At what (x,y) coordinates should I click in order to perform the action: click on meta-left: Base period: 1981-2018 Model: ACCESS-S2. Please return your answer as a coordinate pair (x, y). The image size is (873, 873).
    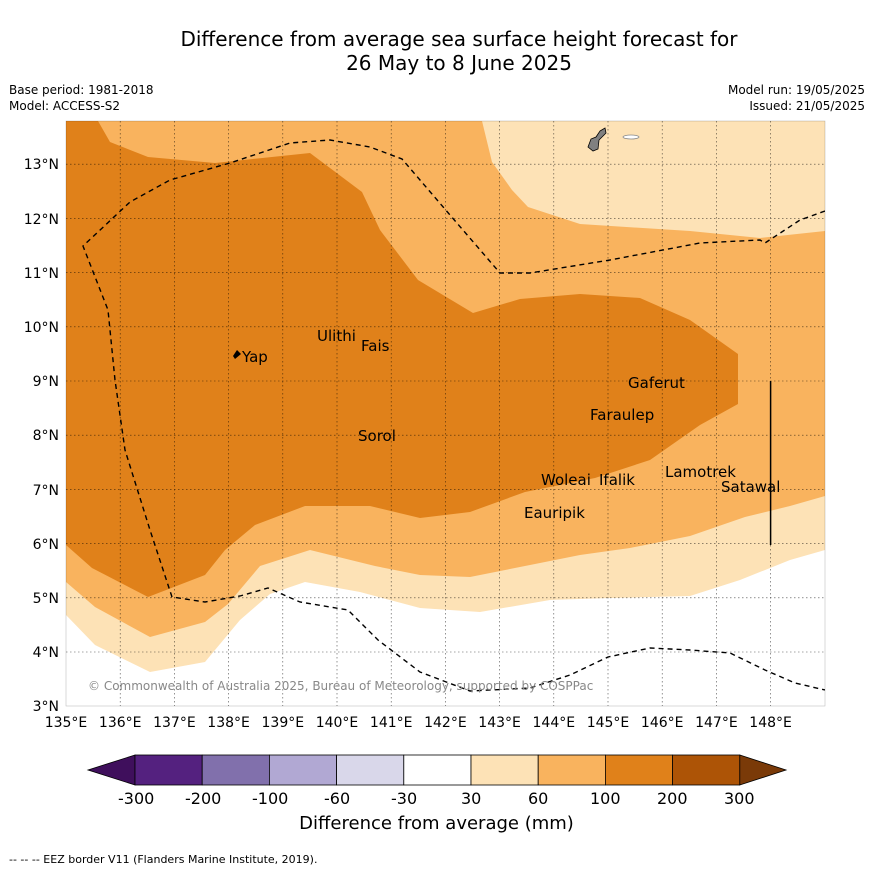
    Looking at the image, I should click on (81, 98).